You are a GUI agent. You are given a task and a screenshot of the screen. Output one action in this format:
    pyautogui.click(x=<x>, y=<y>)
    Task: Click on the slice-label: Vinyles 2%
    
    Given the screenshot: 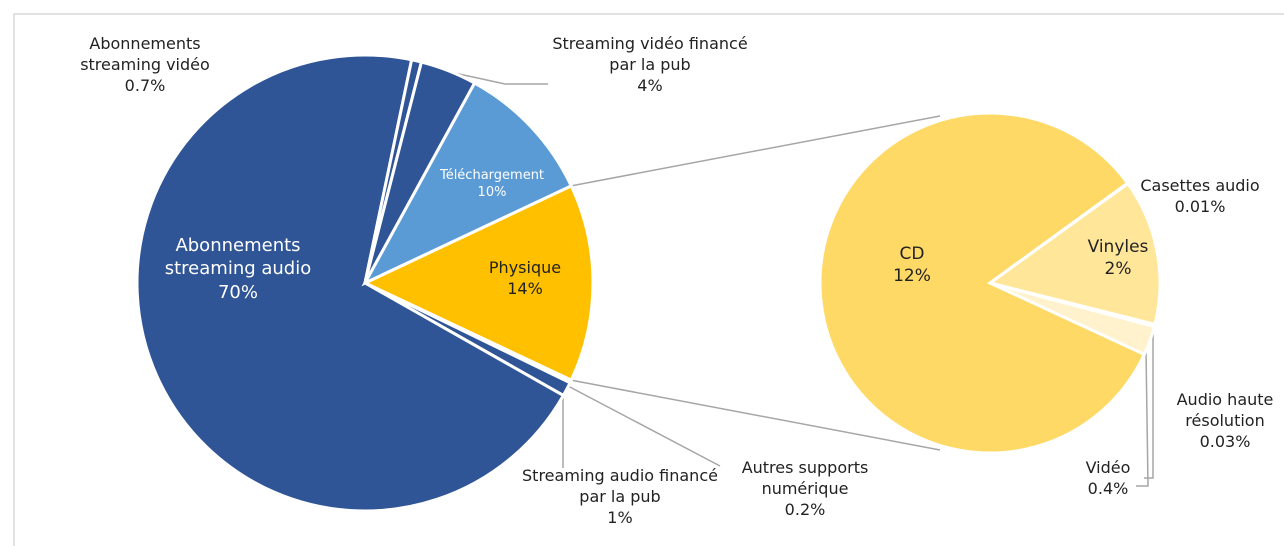 What is the action you would take?
    pyautogui.click(x=1118, y=258)
    